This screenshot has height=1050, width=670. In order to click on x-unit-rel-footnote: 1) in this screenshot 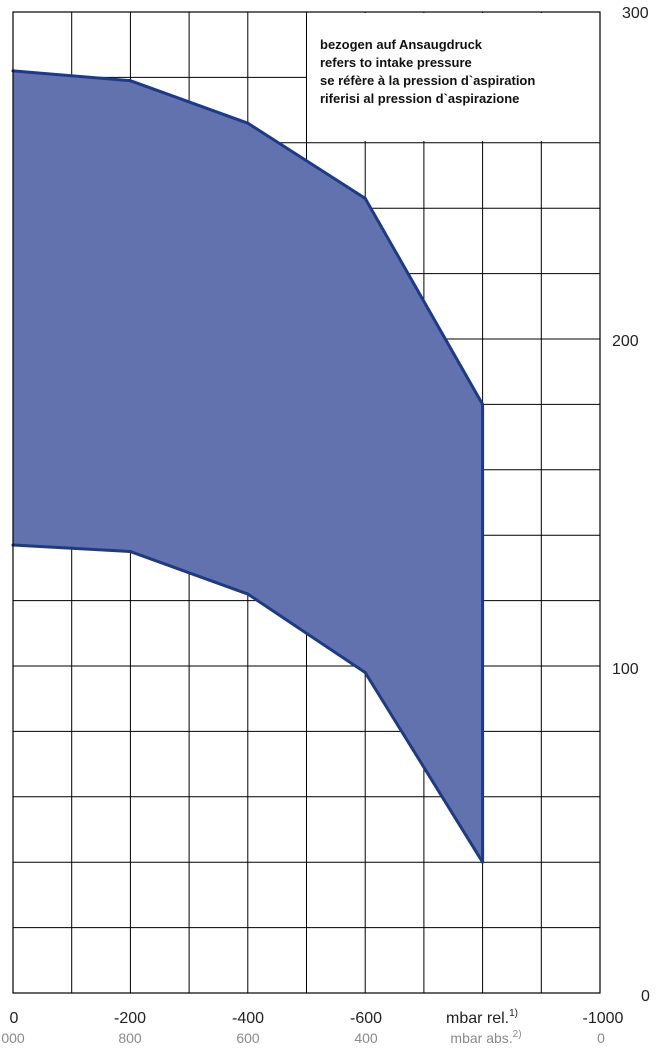, I will do `click(513, 1013)`.